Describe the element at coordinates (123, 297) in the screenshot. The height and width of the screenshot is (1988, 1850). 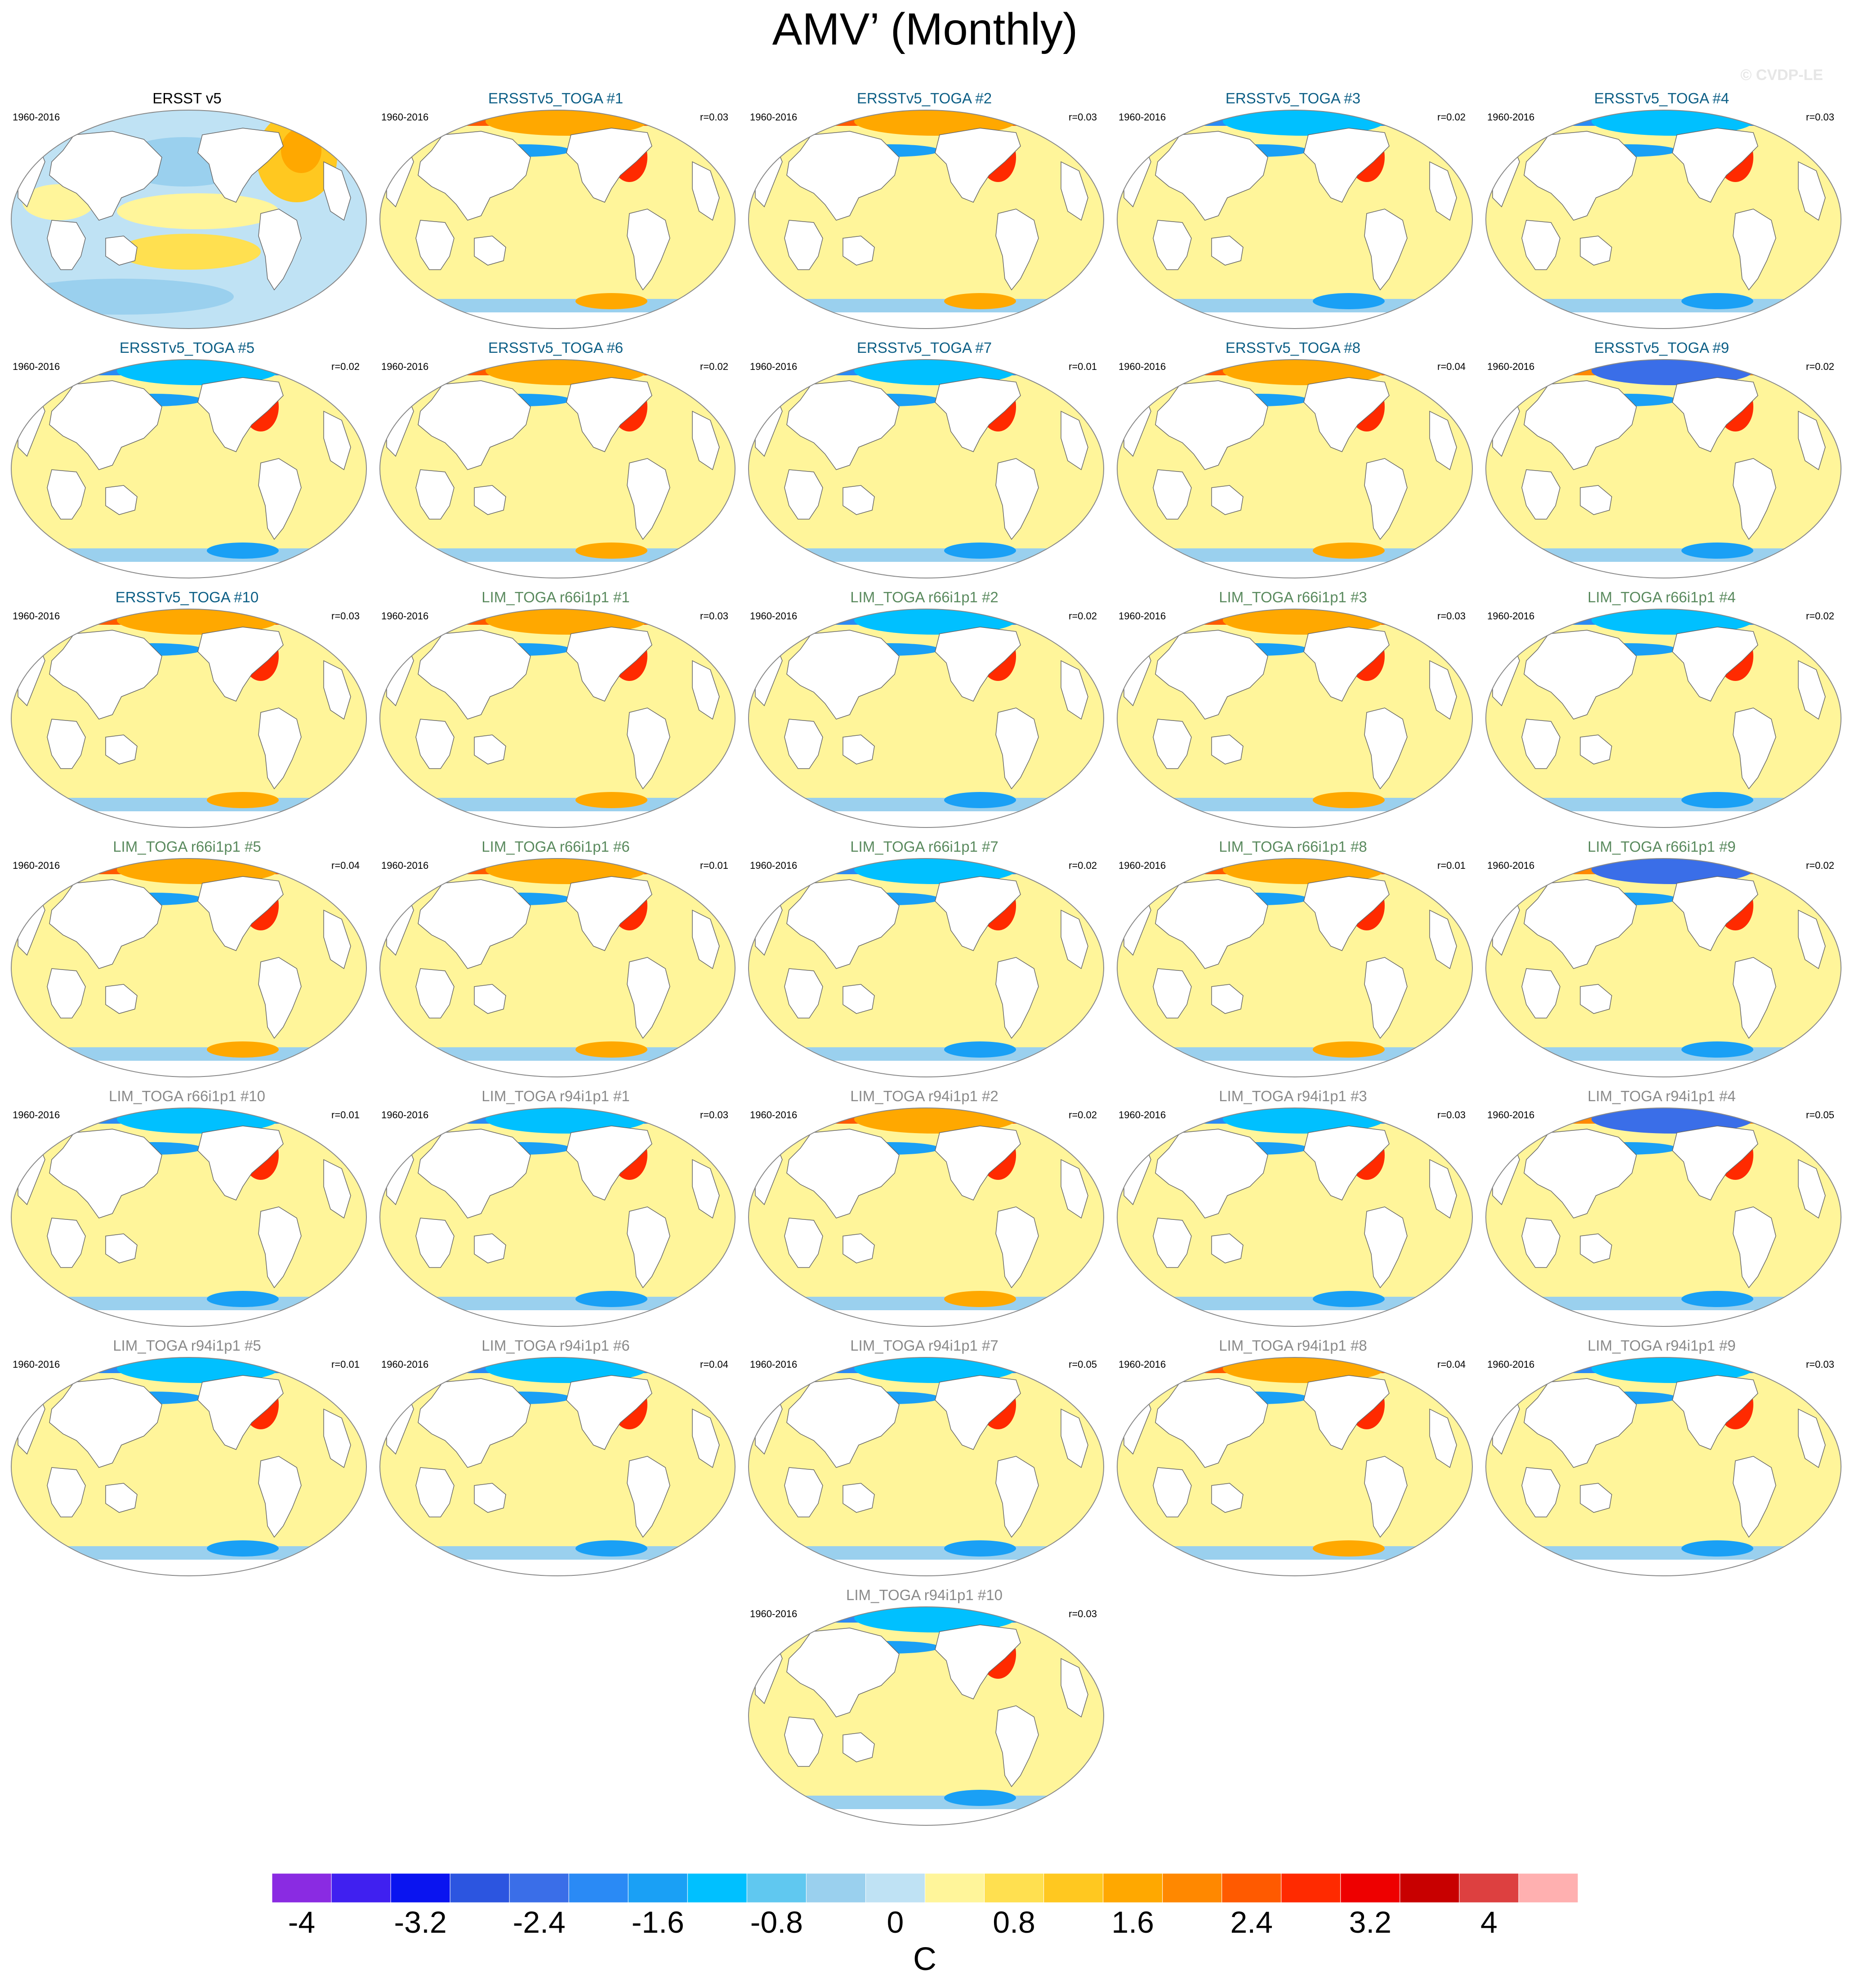
I see `southern-ocean-cool` at that location.